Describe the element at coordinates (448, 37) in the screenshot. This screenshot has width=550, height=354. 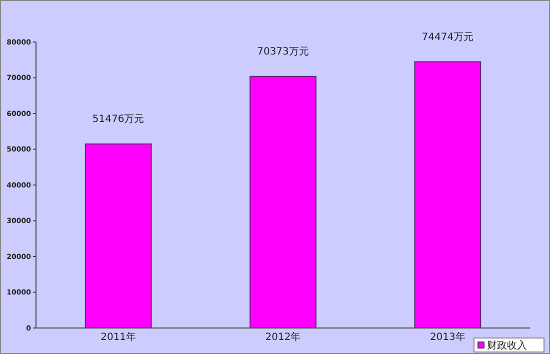
I see `data-label: 74474万元` at that location.